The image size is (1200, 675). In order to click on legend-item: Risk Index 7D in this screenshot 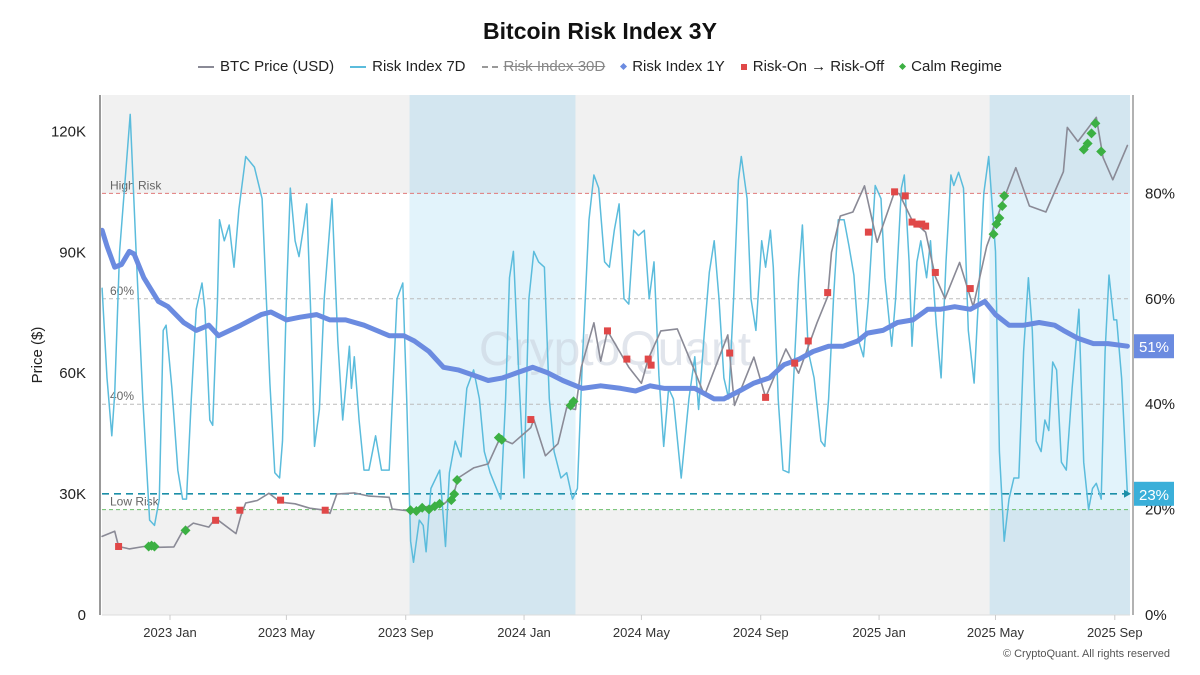, I will do `click(408, 66)`.